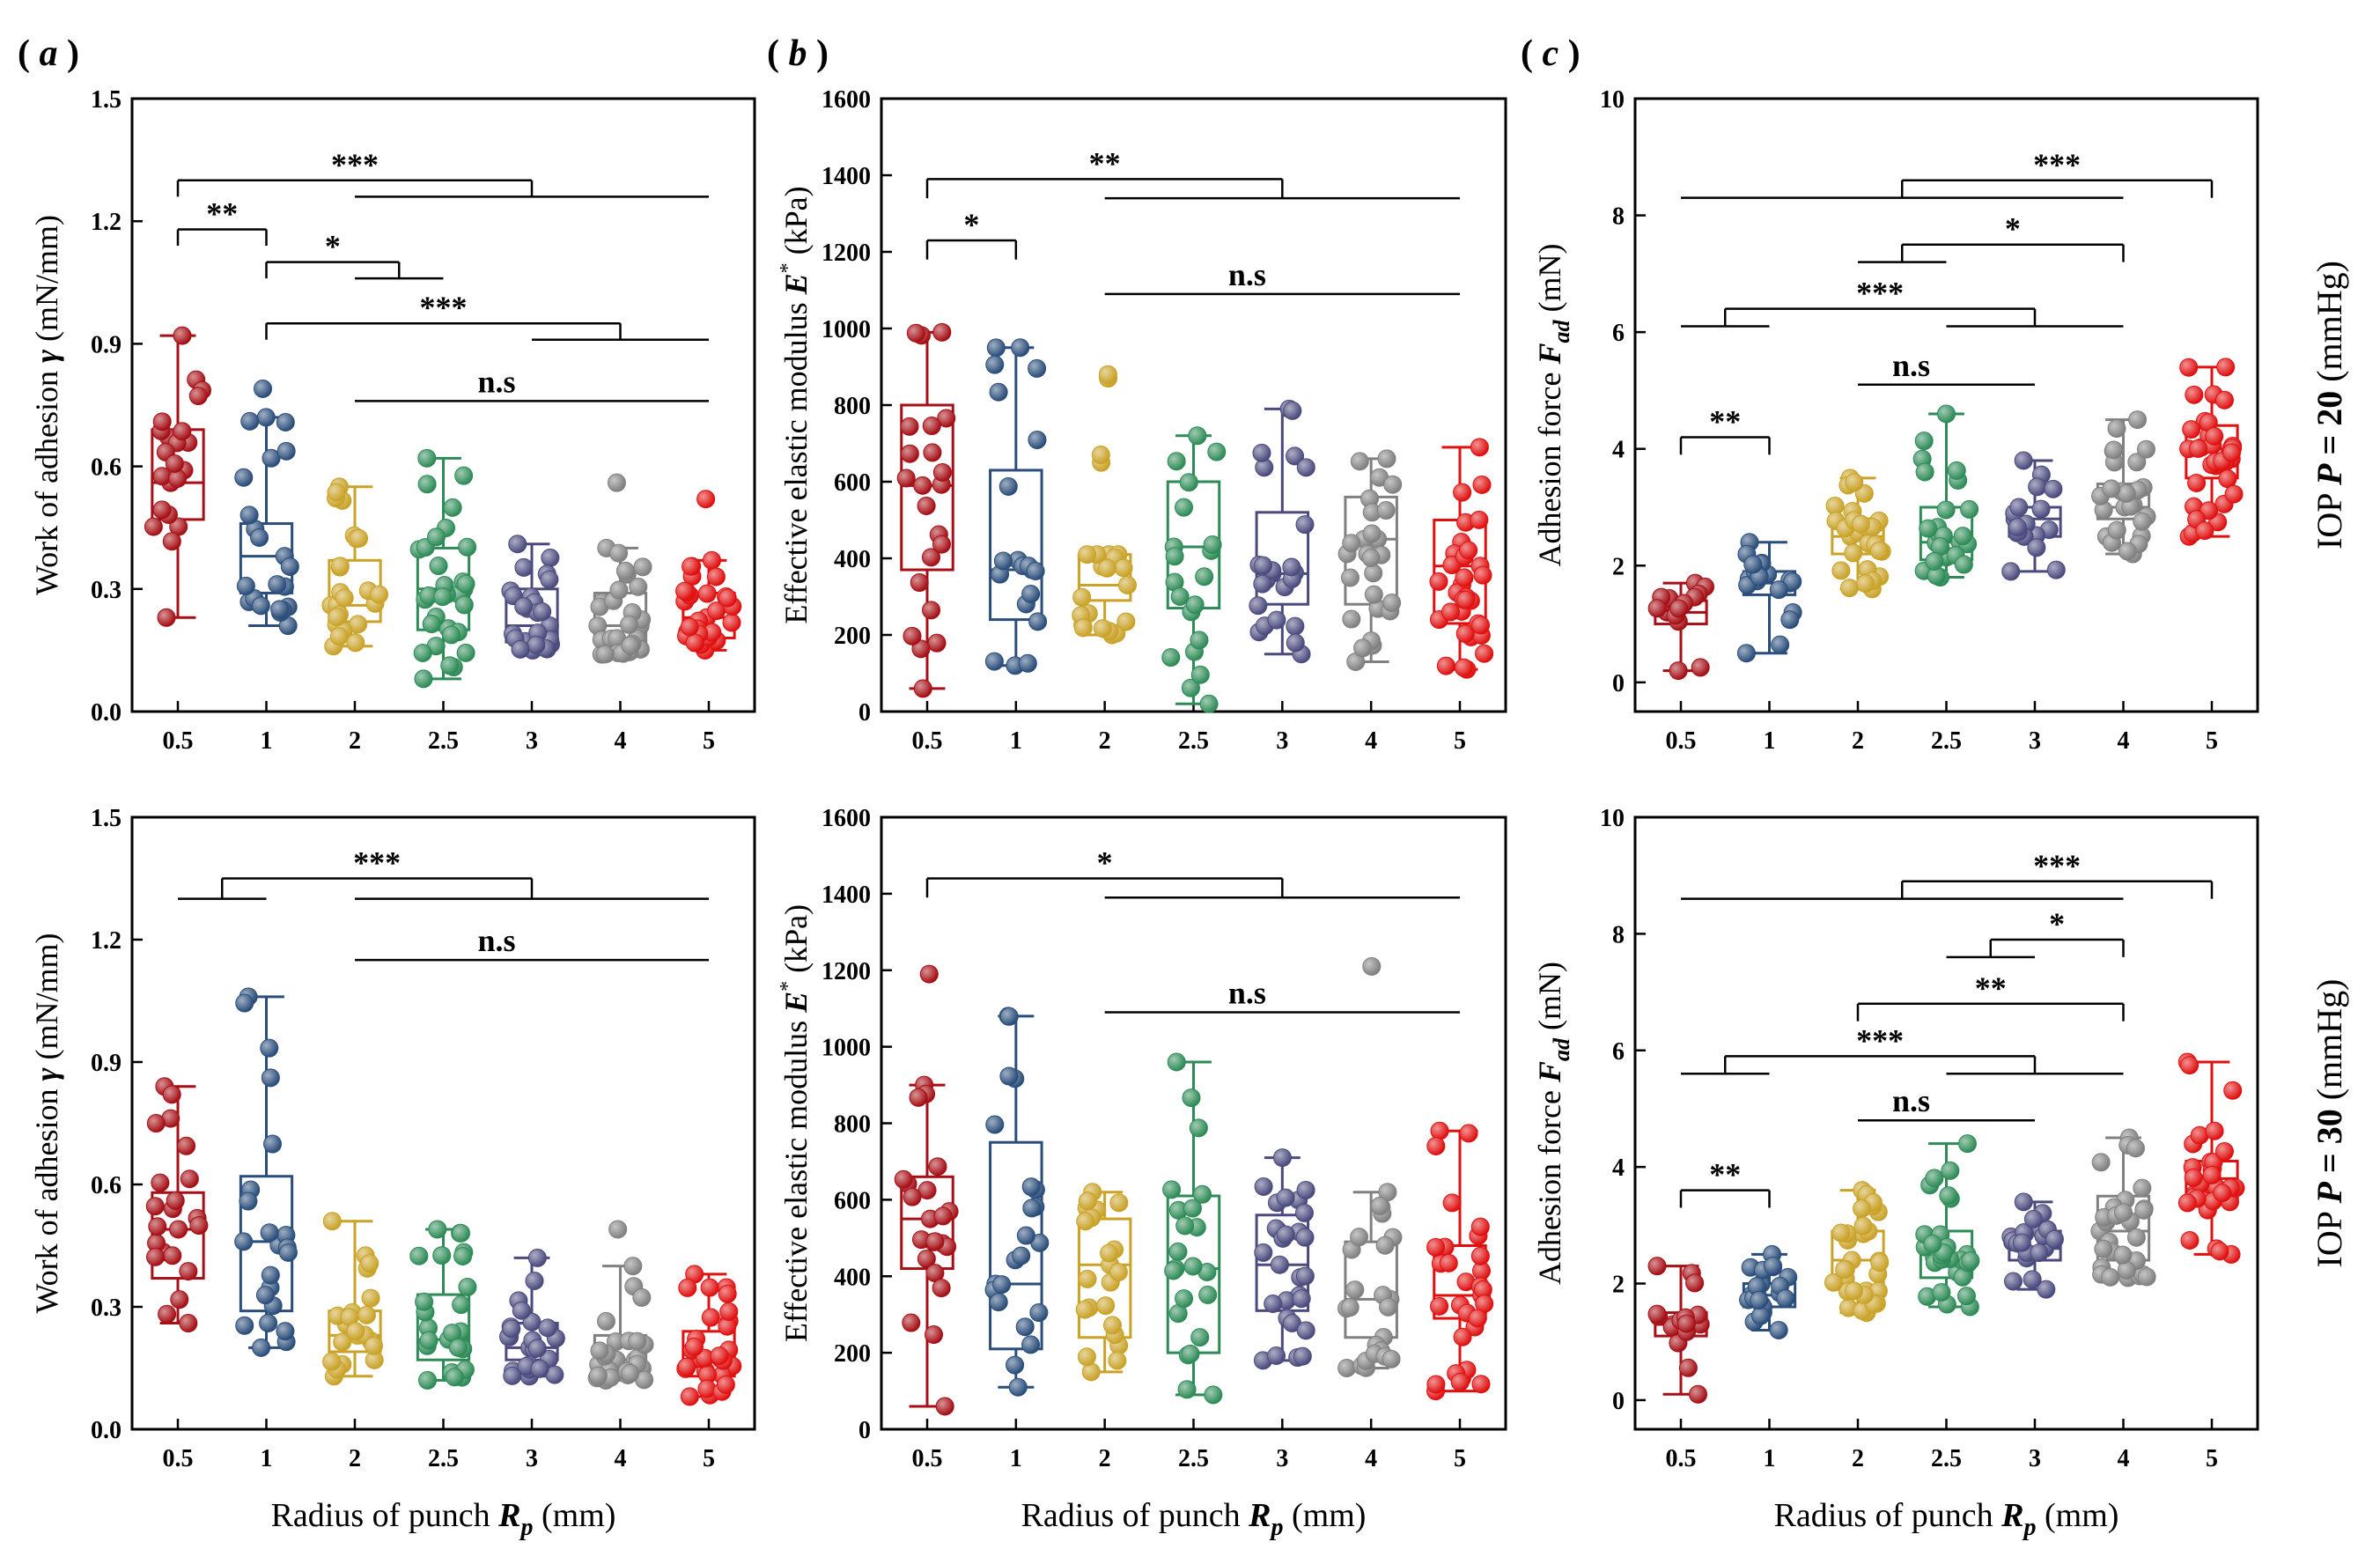 This screenshot has width=2380, height=1564. What do you see at coordinates (1618, 450) in the screenshot?
I see `y-tick-label: 4` at bounding box center [1618, 450].